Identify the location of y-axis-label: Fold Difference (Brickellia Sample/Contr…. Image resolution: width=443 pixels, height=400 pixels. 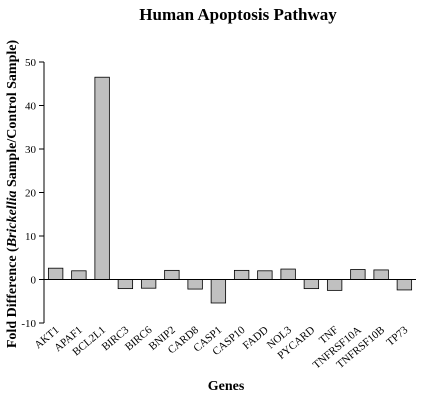
(12, 194).